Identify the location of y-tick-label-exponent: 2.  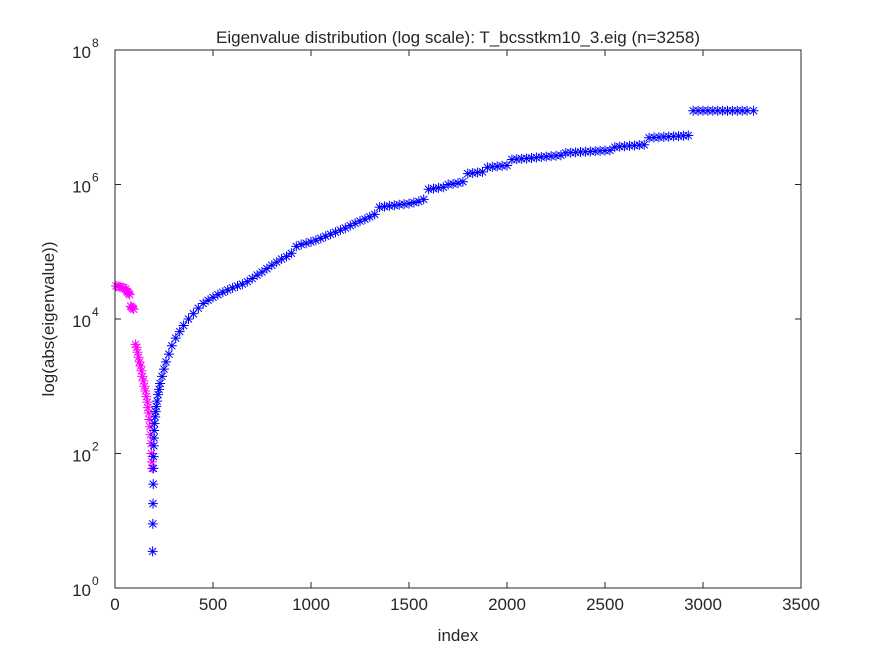
(95, 447).